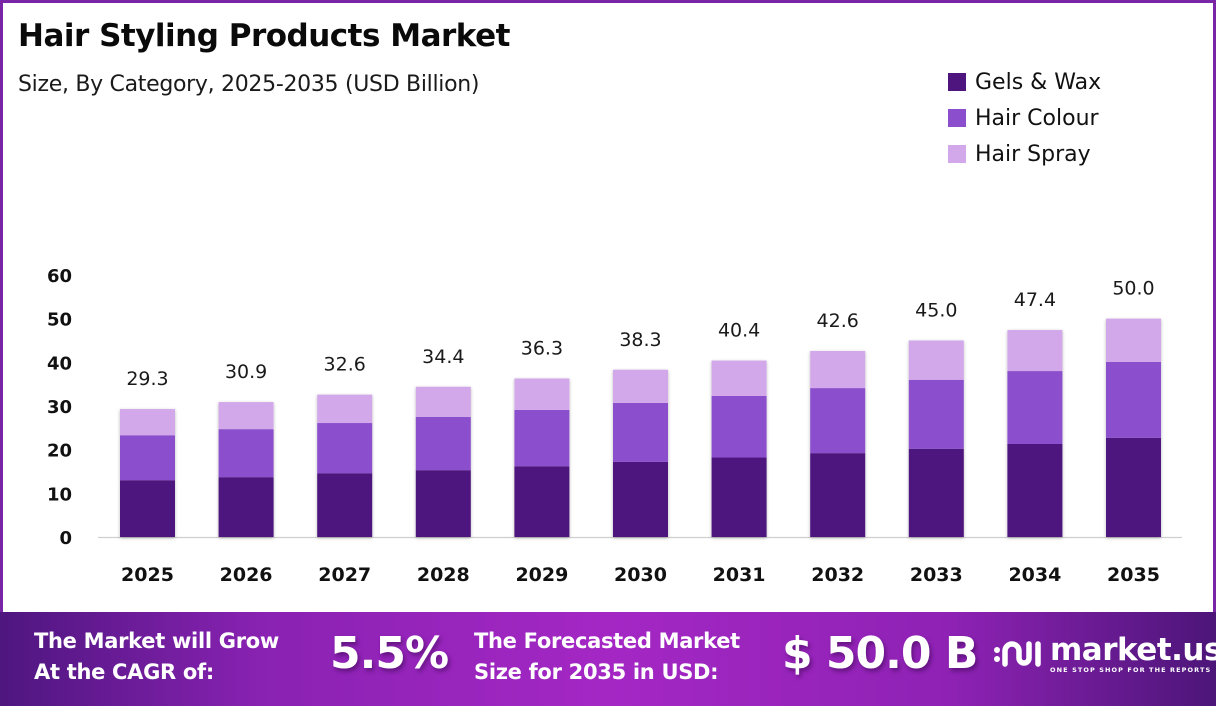 Image resolution: width=1216 pixels, height=706 pixels. I want to click on cagr-value: 5.5%, so click(389, 653).